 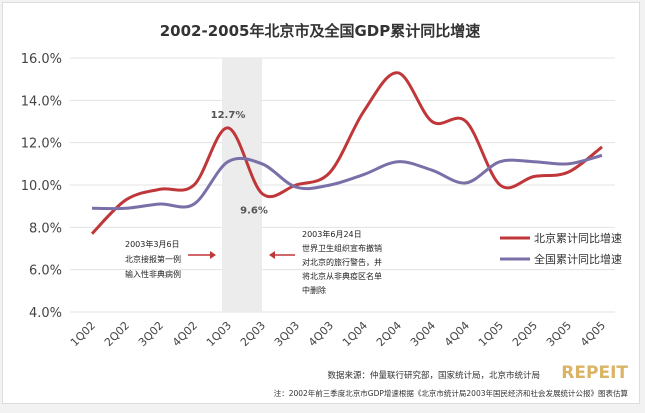 I want to click on x-tick-label: 1Q04, so click(x=355, y=334).